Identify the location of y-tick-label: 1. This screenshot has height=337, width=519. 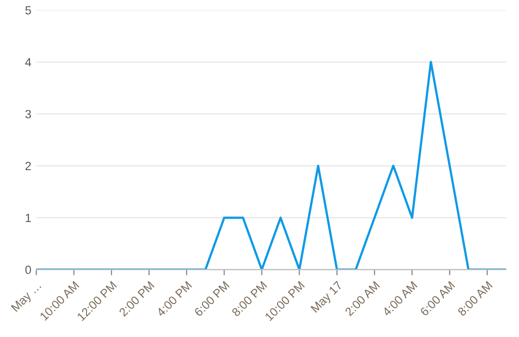
(28, 218).